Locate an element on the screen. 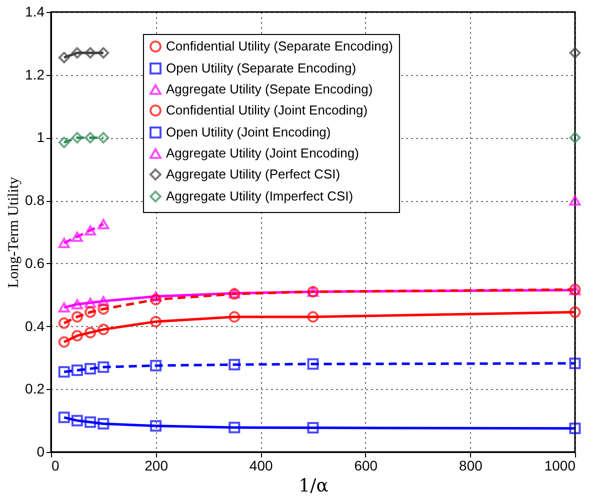 Image resolution: width=605 pixels, height=503 pixels. legend-label: Aggregate Utility (Sepate Encoding) is located at coordinates (269, 89).